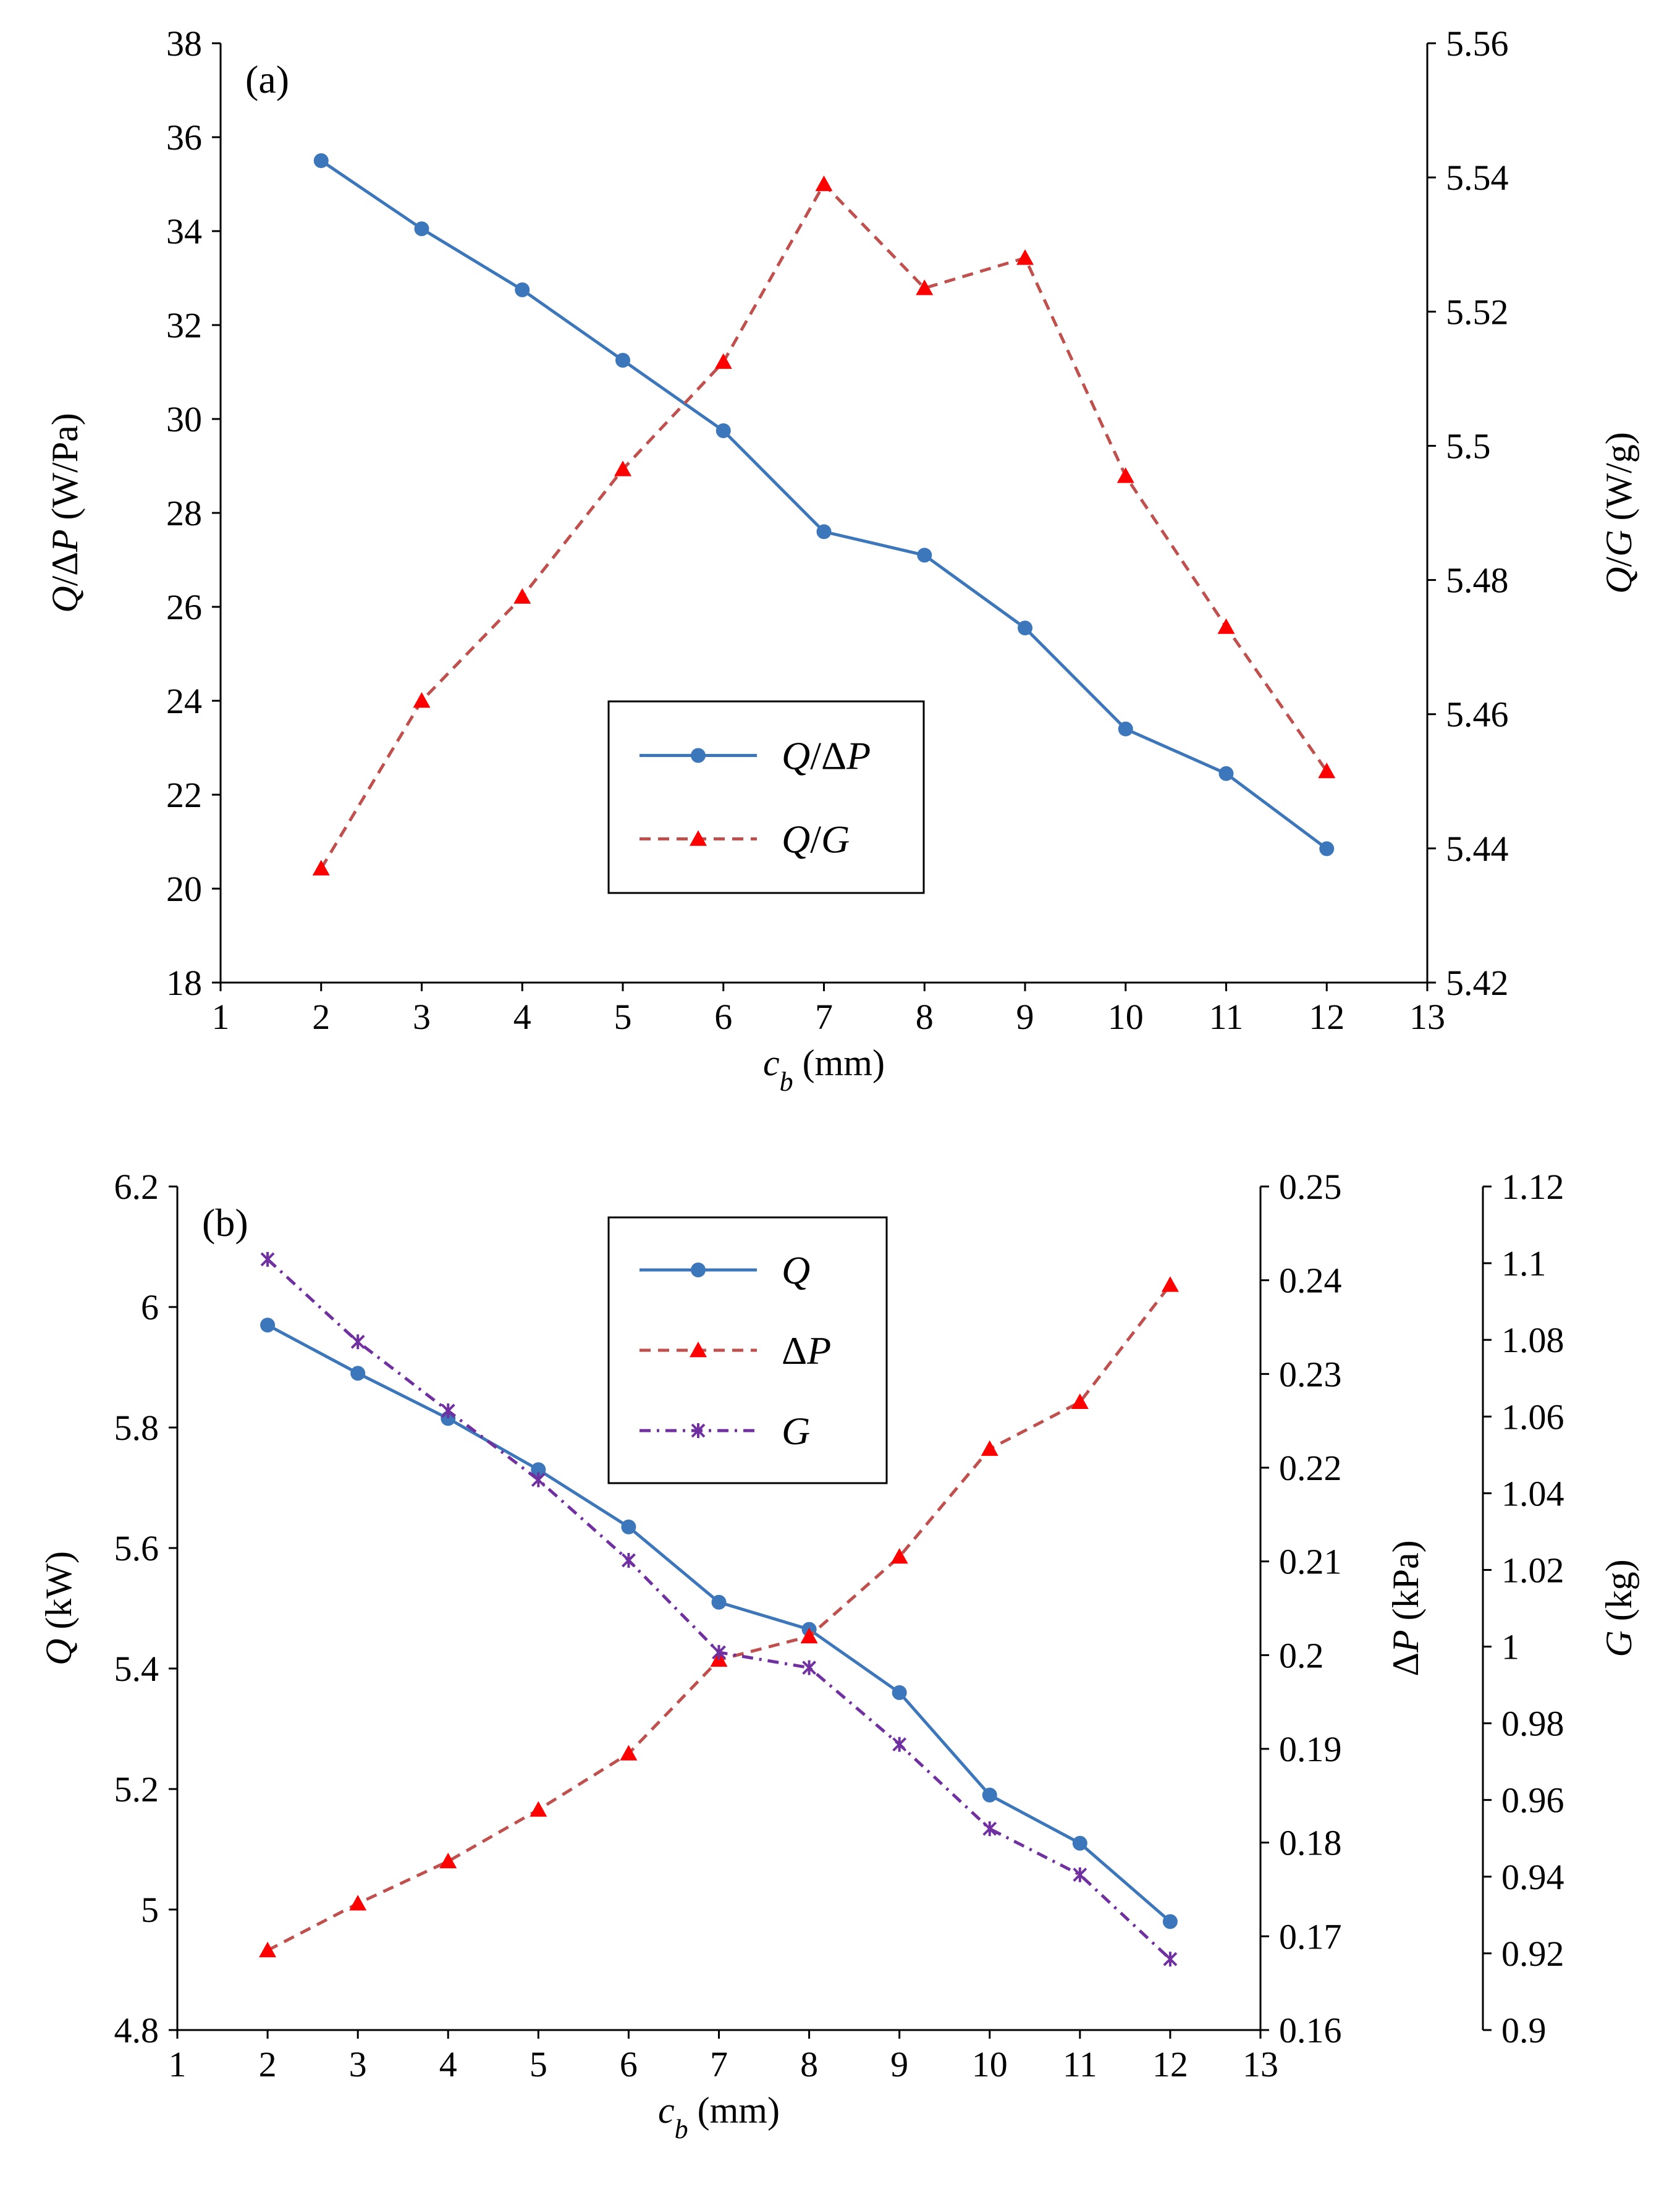 This screenshot has height=2187, width=1680. I want to click on panel-label: (b), so click(225, 1223).